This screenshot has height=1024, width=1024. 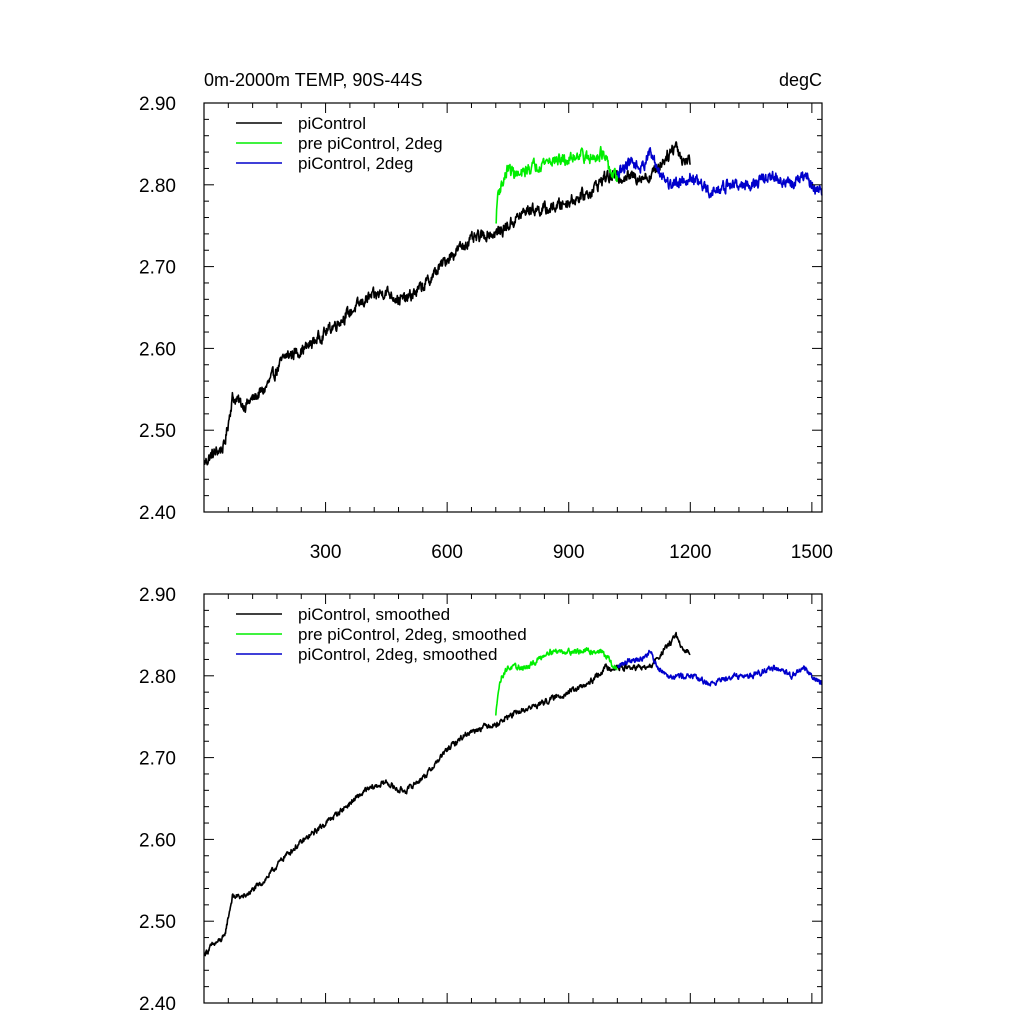 What do you see at coordinates (326, 552) in the screenshot?
I see `x-tick-label: 300` at bounding box center [326, 552].